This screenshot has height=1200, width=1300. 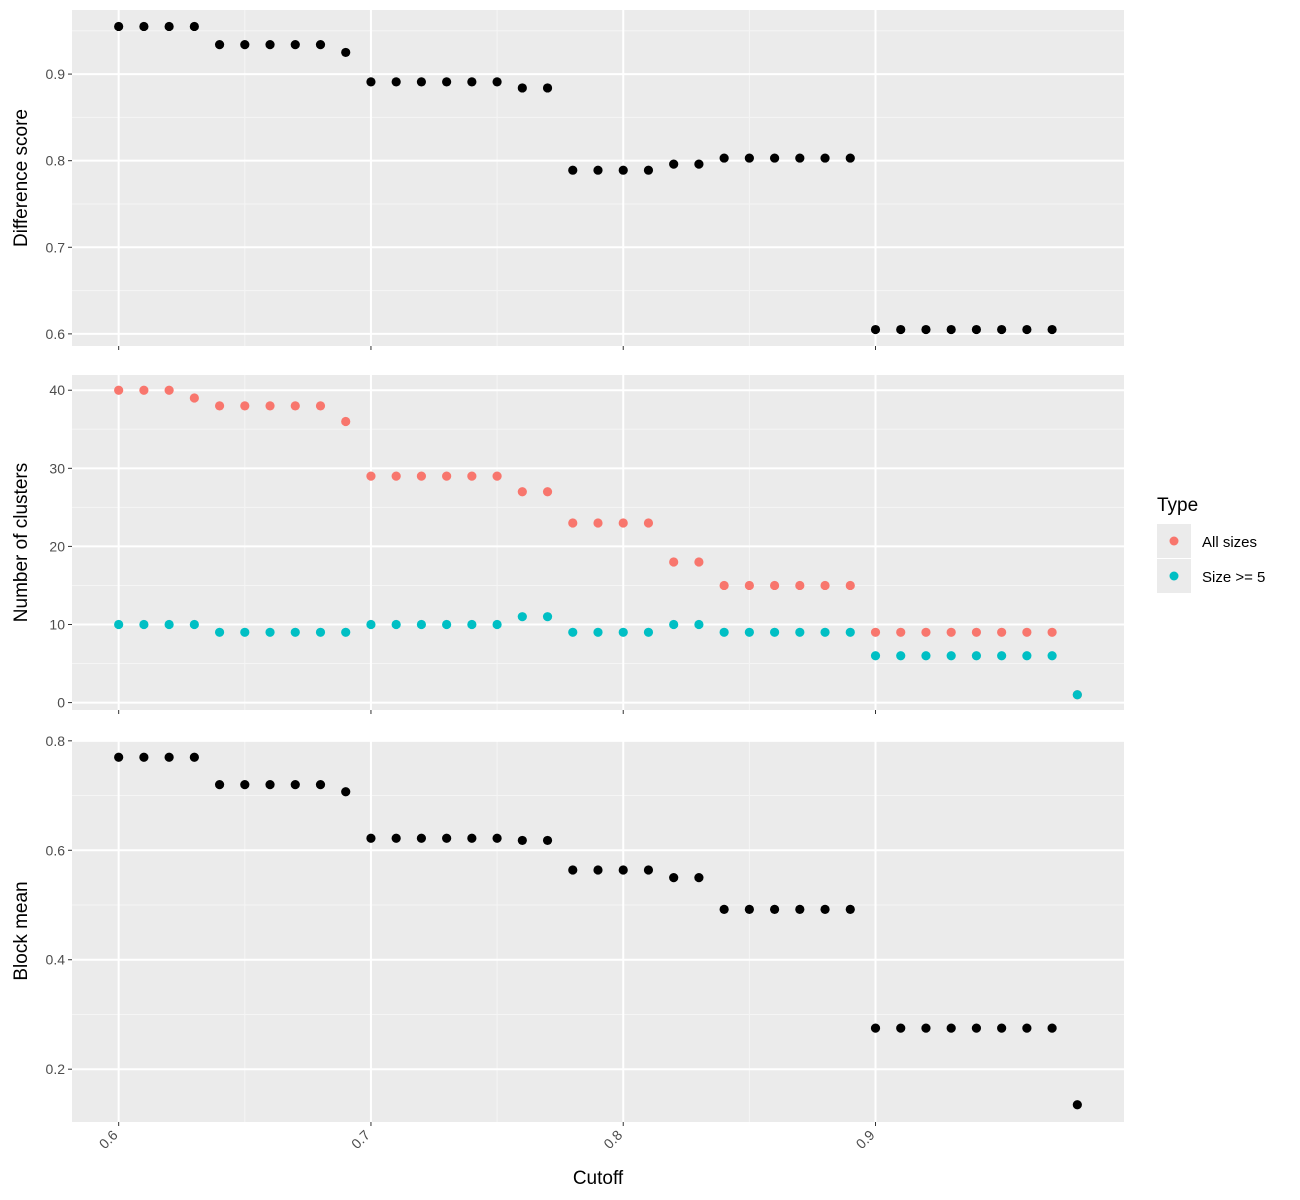 I want to click on x-tick-label: 0.8, so click(x=612, y=1139).